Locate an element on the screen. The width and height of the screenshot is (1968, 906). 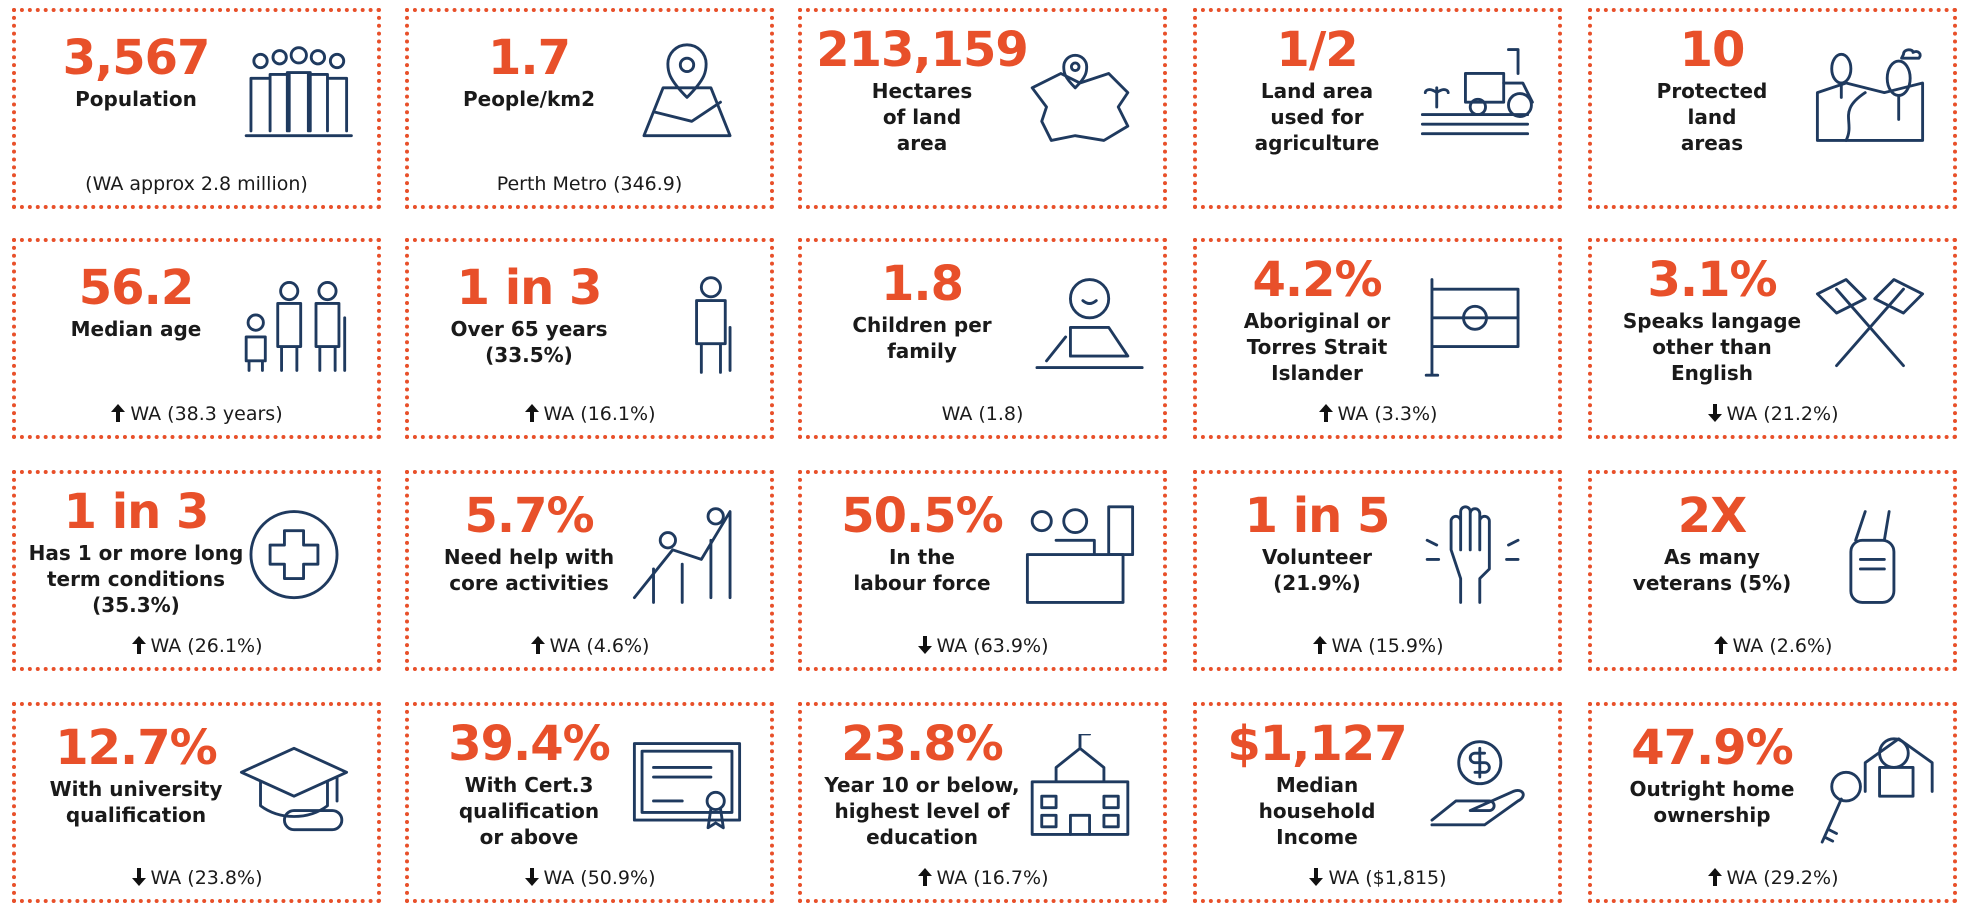
stat-label: agriculture is located at coordinates (1317, 143).